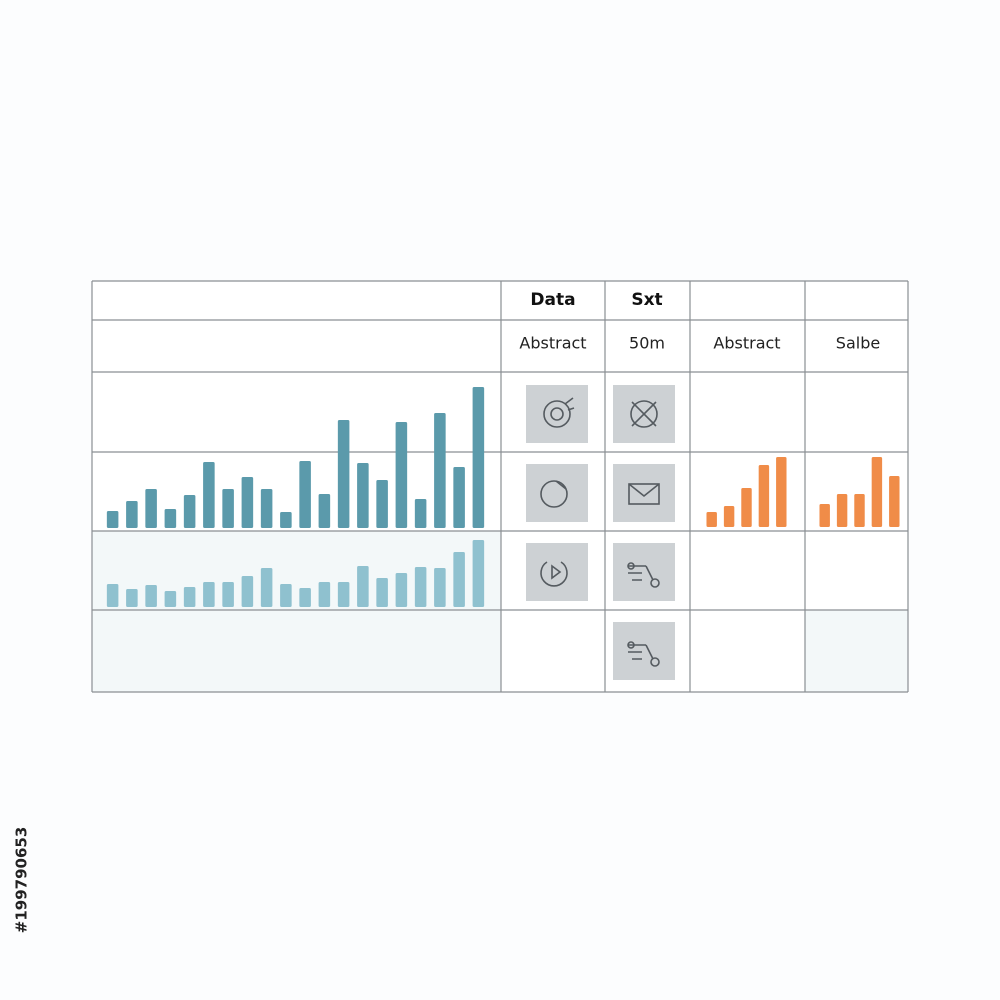 The height and width of the screenshot is (1000, 1000). Describe the element at coordinates (554, 574) in the screenshot. I see `power-icon` at that location.